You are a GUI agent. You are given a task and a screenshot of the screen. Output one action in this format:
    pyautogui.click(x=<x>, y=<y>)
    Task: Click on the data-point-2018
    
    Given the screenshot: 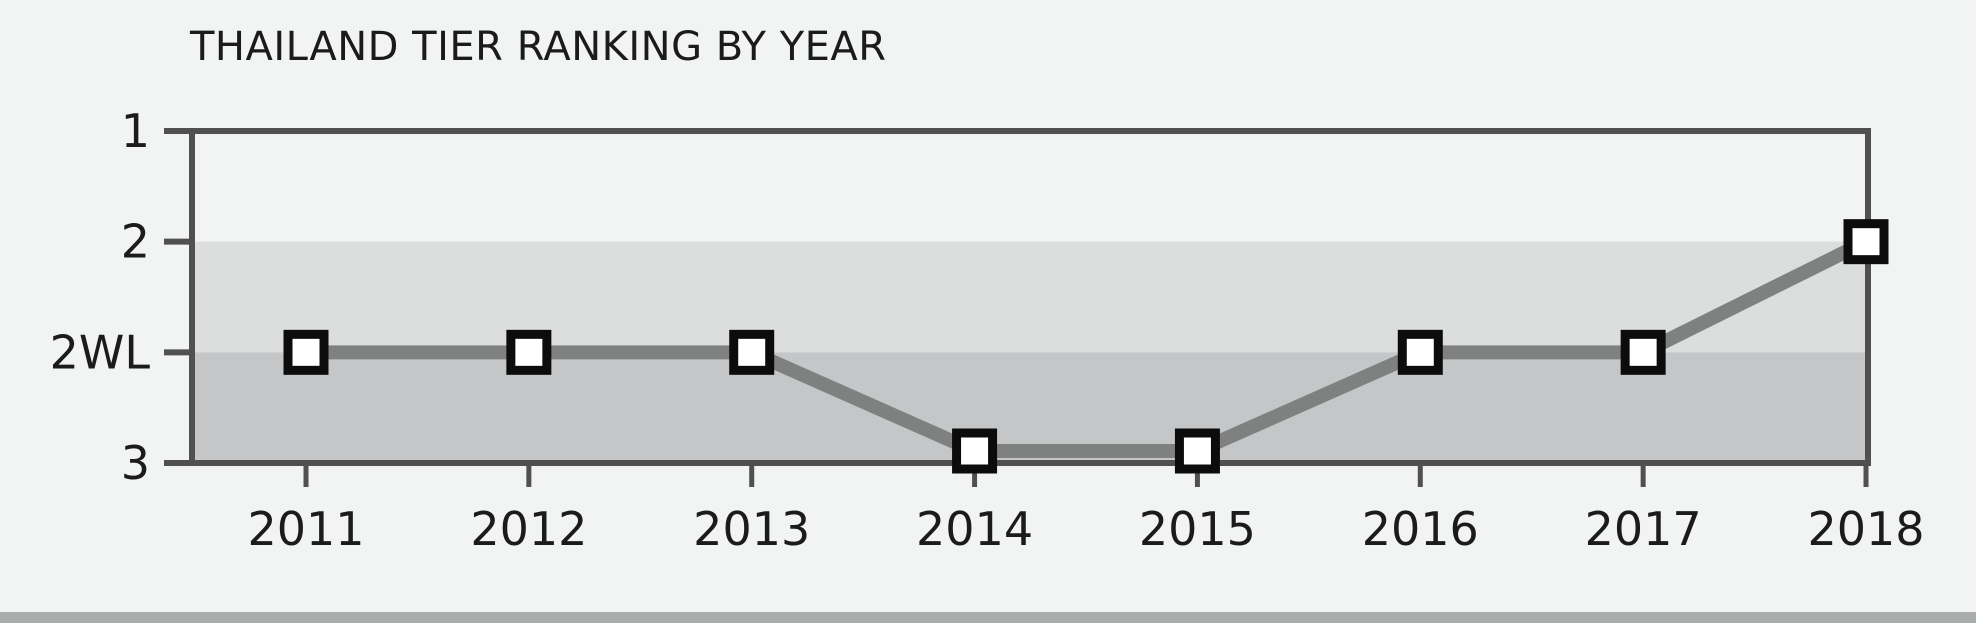 What is the action you would take?
    pyautogui.click(x=1866, y=242)
    